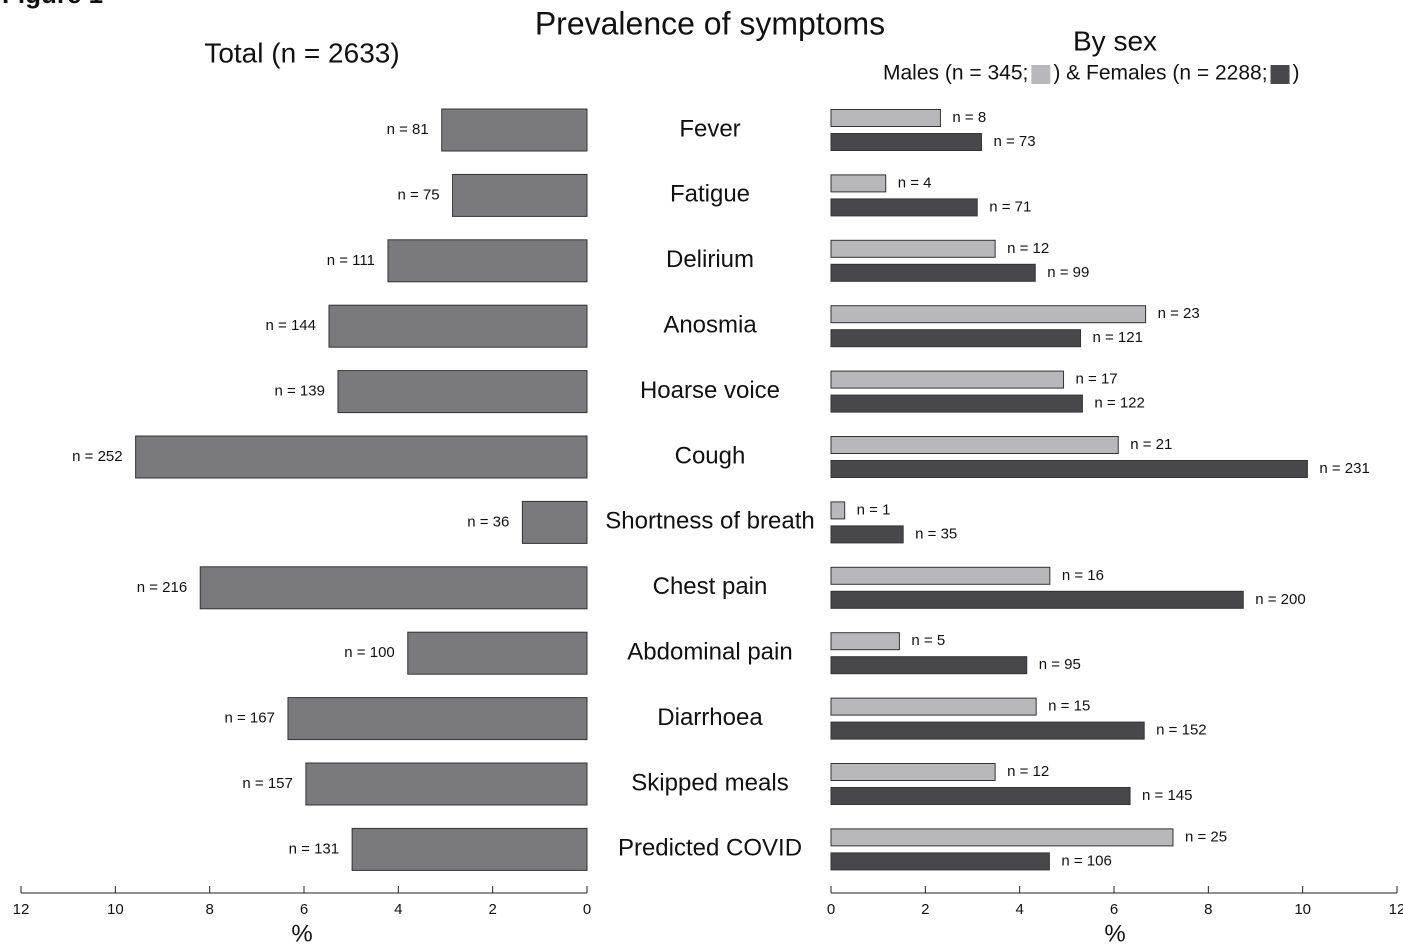  Describe the element at coordinates (710, 390) in the screenshot. I see `category-label: Hoarse voice` at that location.